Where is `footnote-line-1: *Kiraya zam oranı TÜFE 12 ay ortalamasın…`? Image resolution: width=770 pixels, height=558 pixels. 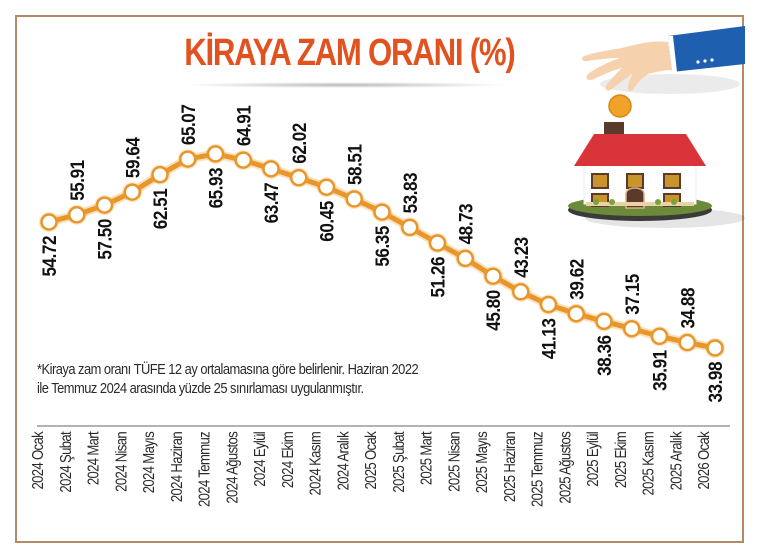 footnote-line-1: *Kiraya zam oranı TÜFE 12 ay ortalamasın… is located at coordinates (228, 369).